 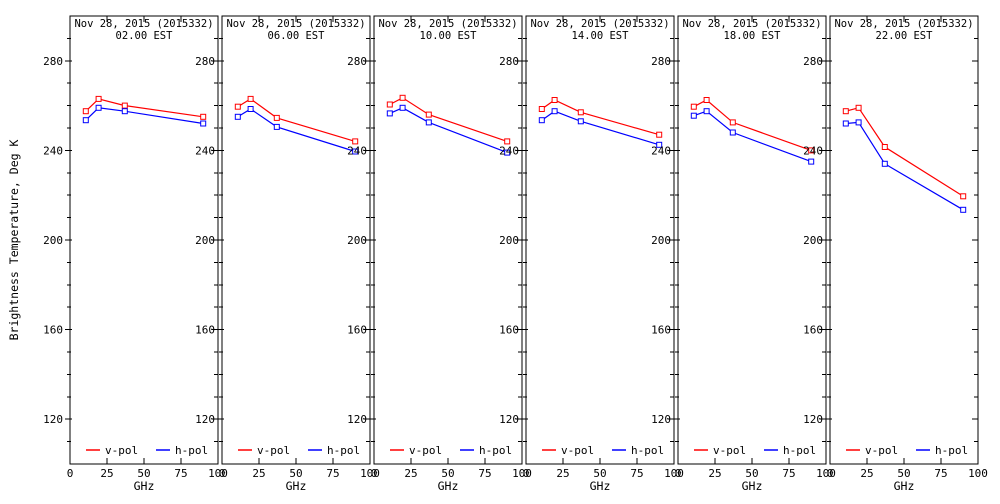 What do you see at coordinates (14, 240) in the screenshot?
I see `y-axis-label: Brightness Temperature, Deg K` at bounding box center [14, 240].